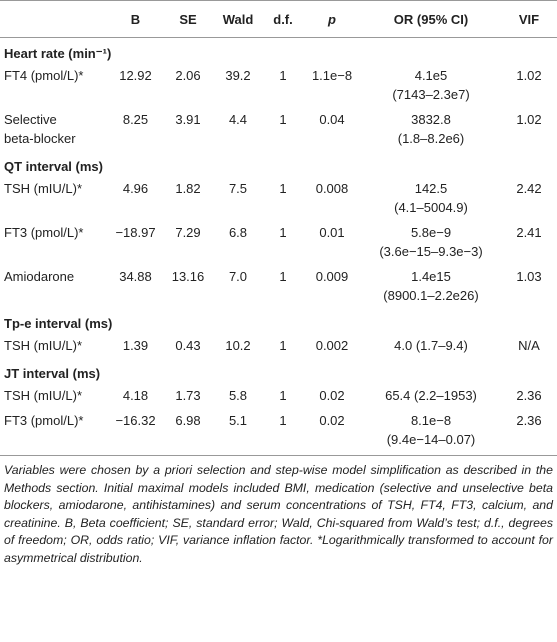  What do you see at coordinates (431, 129) in the screenshot?
I see `odds-ratio: 3832.8 (1.8–8.2e6)` at bounding box center [431, 129].